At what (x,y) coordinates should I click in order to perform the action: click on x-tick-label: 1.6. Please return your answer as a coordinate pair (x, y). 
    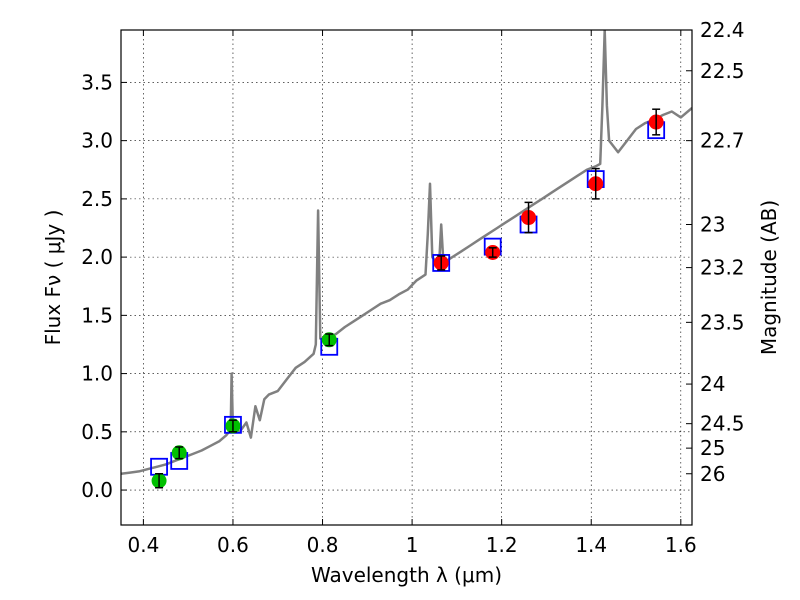
    Looking at the image, I should click on (681, 545).